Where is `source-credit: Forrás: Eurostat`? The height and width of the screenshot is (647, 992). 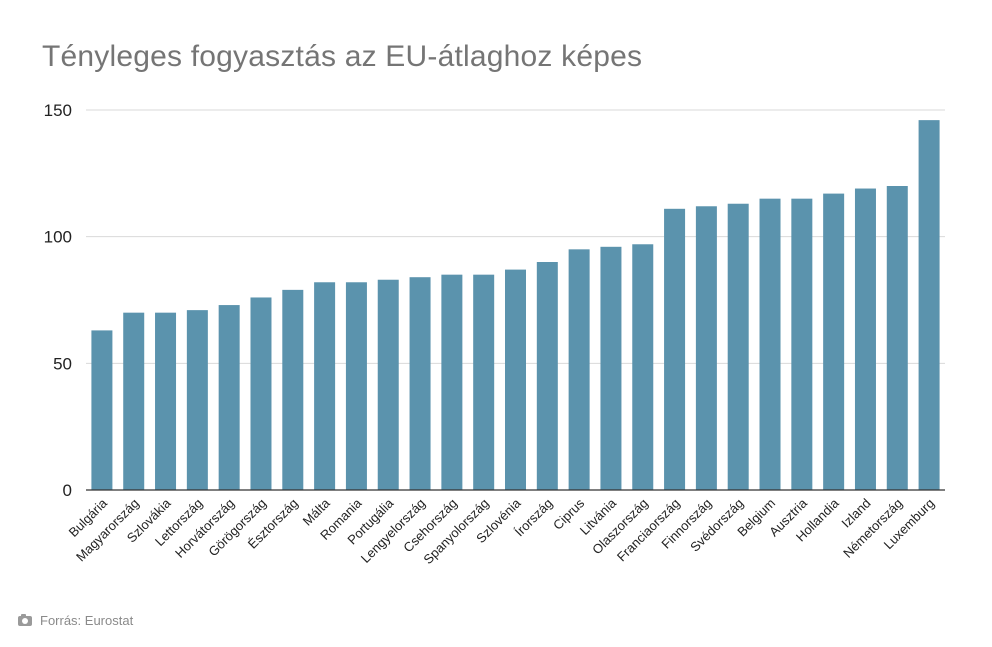 source-credit: Forrás: Eurostat is located at coordinates (75, 620).